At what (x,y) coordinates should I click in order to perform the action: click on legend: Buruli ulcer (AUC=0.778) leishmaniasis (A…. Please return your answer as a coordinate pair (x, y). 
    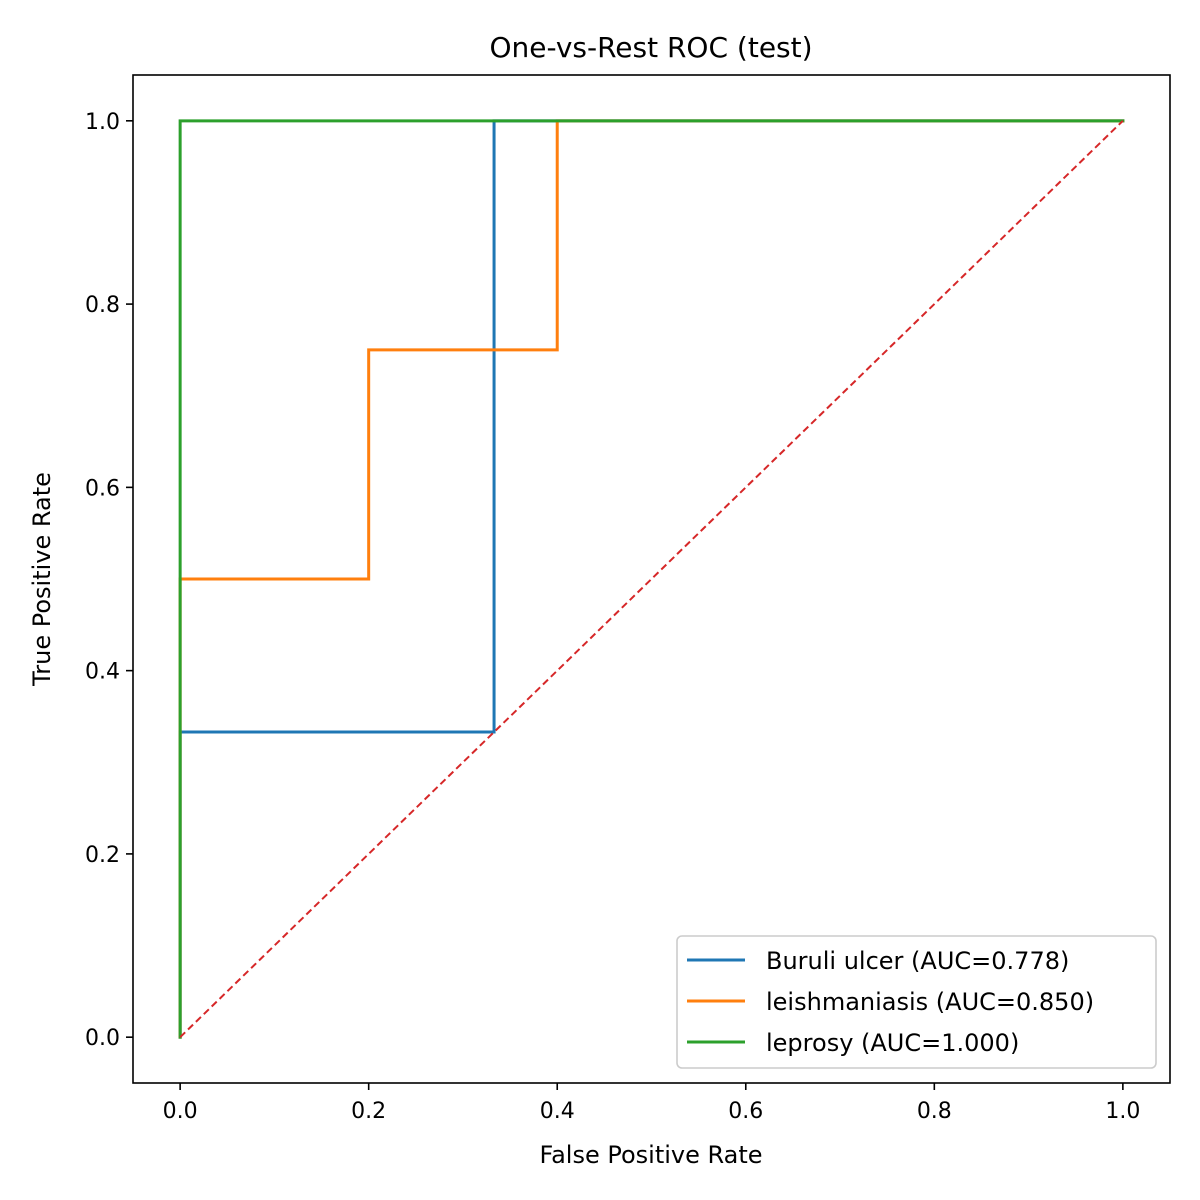
    Looking at the image, I should click on (916, 1002).